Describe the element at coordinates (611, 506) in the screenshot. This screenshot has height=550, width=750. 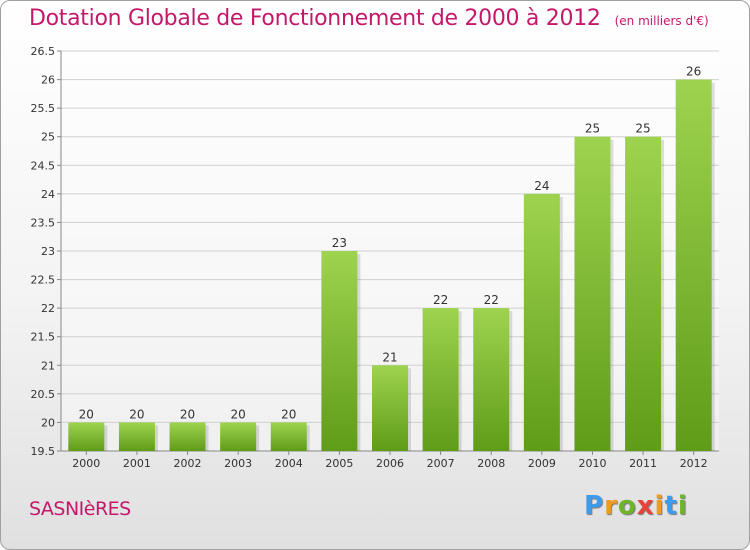
I see `logo-letter: r` at that location.